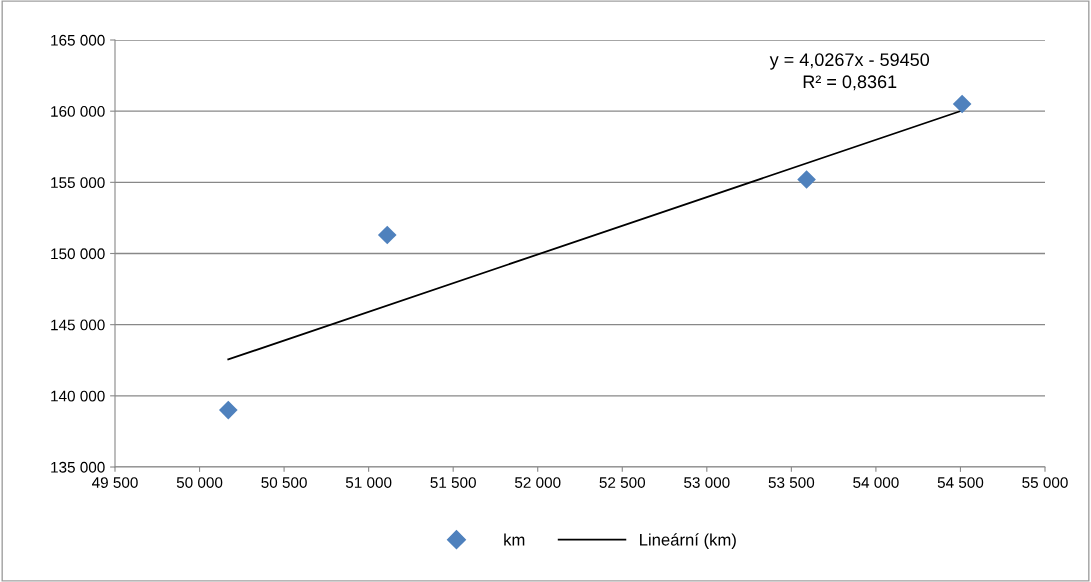 This screenshot has height=582, width=1091. What do you see at coordinates (876, 482) in the screenshot?
I see `x-tick-label: 54 000` at bounding box center [876, 482].